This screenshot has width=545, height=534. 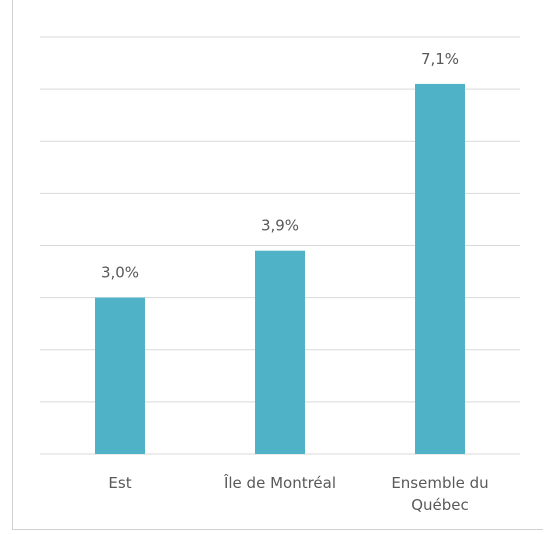 What do you see at coordinates (440, 59) in the screenshot?
I see `data-label: 7,1%` at bounding box center [440, 59].